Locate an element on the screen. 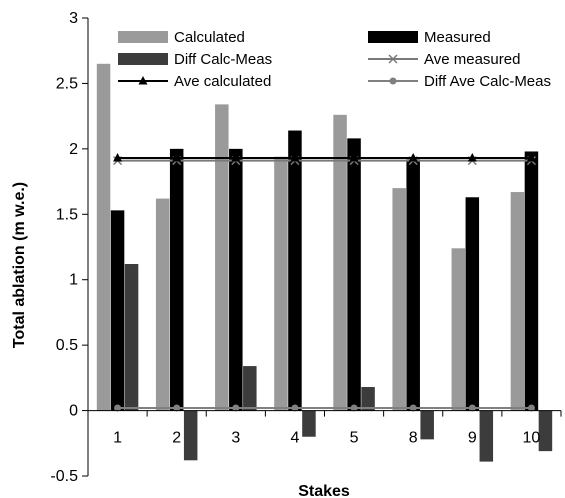 The width and height of the screenshot is (565, 498). legend-item-measured: Measured is located at coordinates (429, 37).